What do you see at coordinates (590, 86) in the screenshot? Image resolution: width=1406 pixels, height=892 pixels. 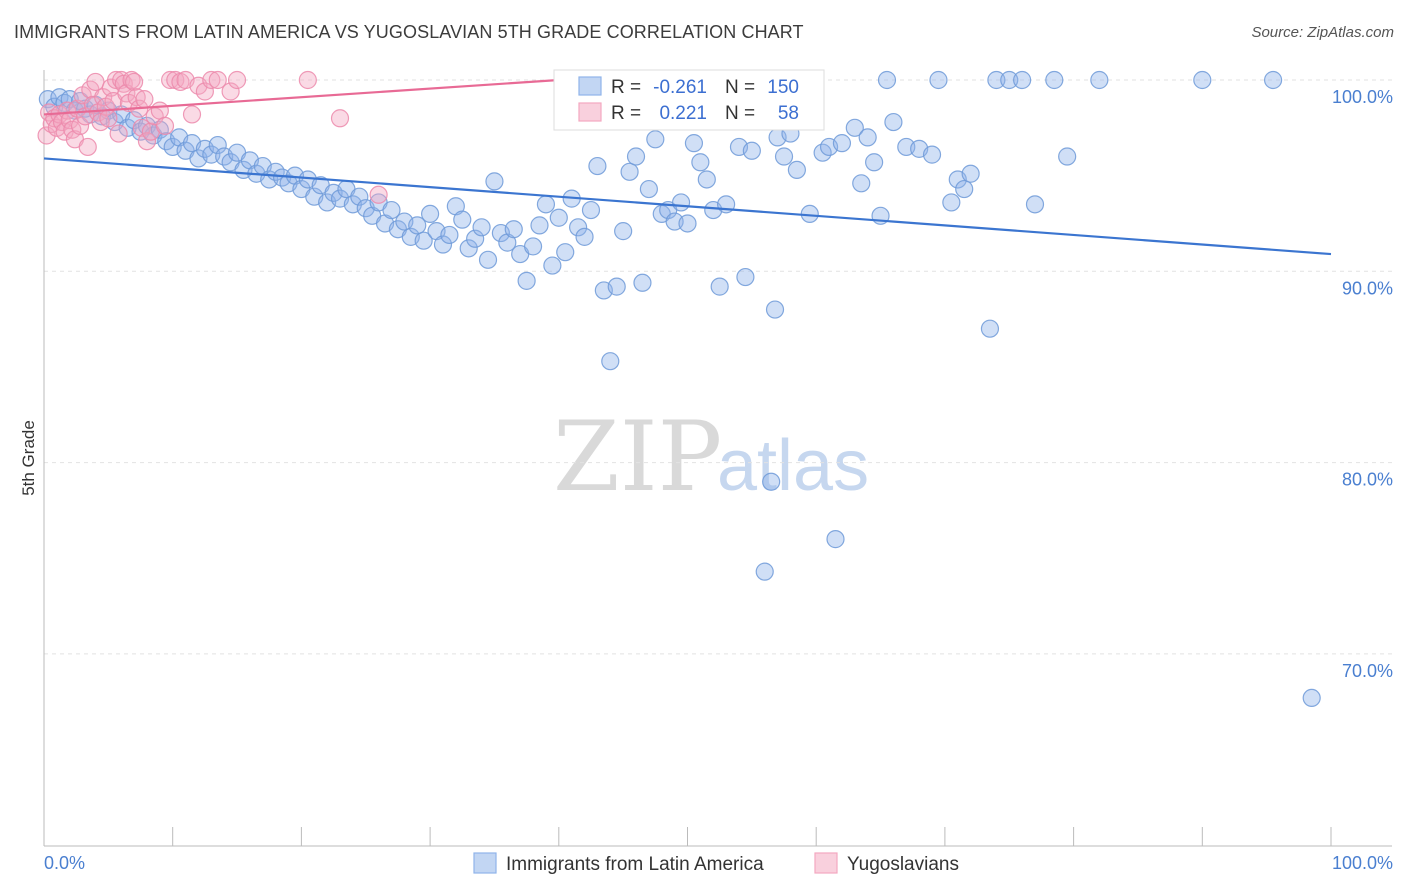 I see `stats-swatch-latin-america` at bounding box center [590, 86].